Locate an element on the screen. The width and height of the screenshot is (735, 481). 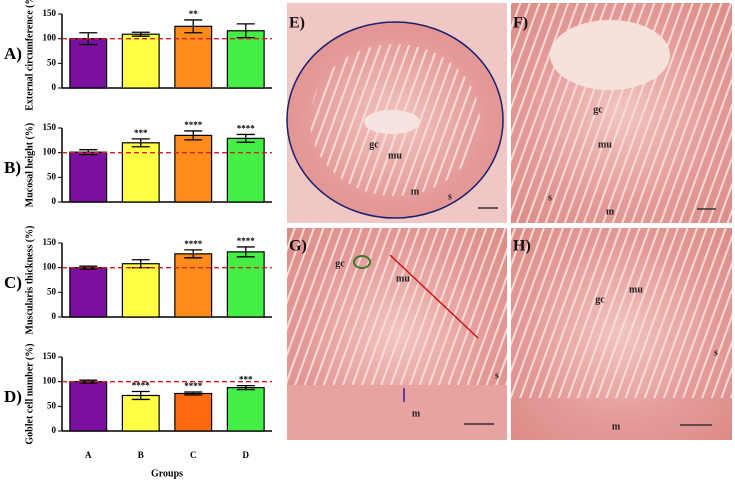
panel-label: A) is located at coordinates (13, 53).